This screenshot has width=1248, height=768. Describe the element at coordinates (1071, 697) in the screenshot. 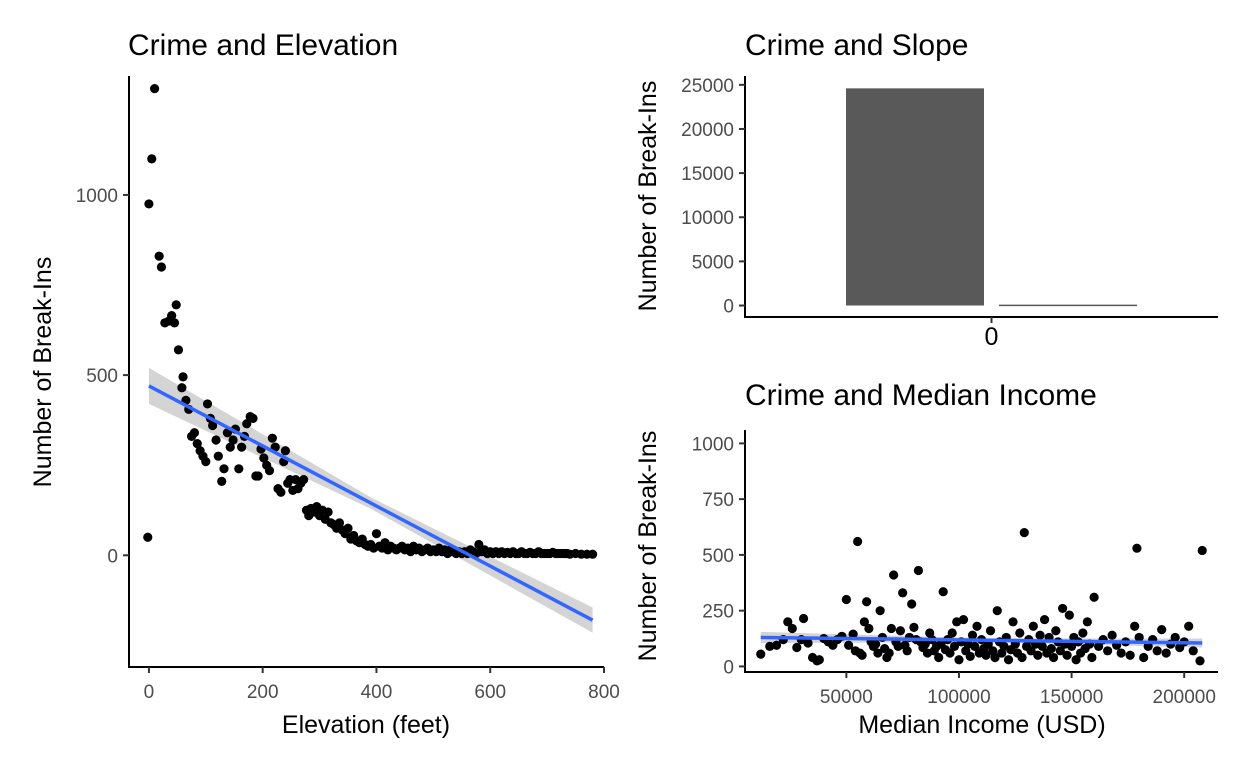

I see `x-tick-label: 150000` at that location.